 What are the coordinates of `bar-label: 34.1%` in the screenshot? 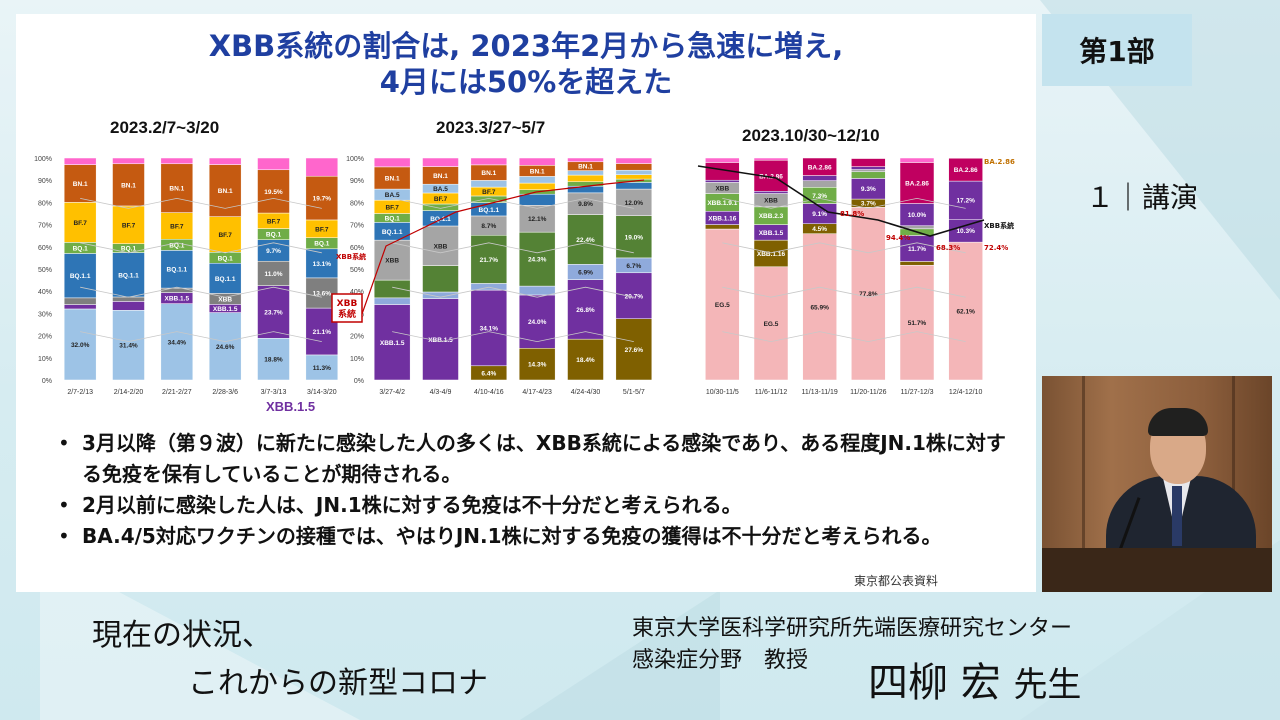 It's located at (489, 328).